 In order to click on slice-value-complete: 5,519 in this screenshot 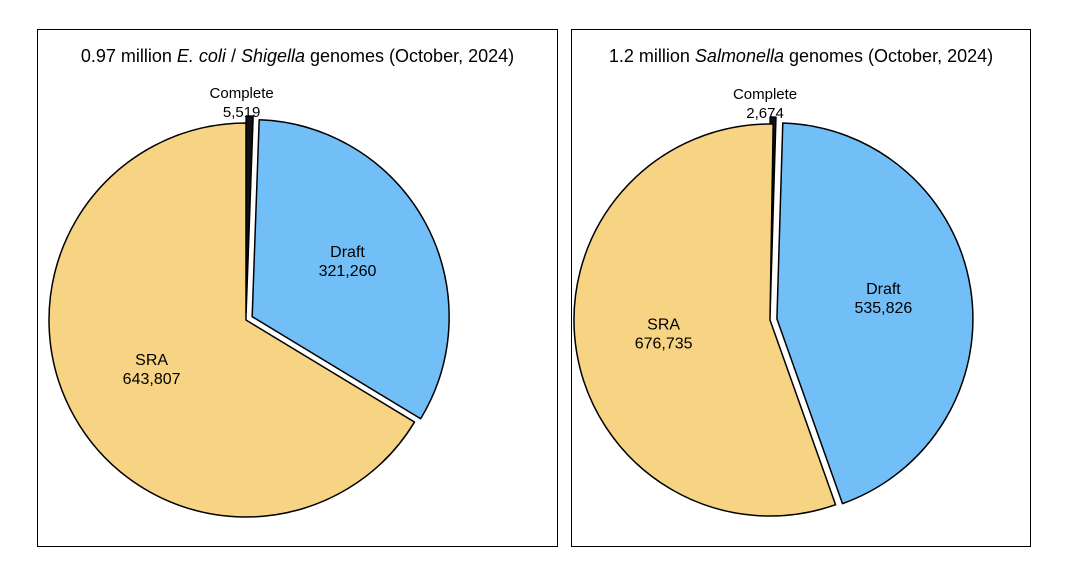, I will do `click(242, 112)`.